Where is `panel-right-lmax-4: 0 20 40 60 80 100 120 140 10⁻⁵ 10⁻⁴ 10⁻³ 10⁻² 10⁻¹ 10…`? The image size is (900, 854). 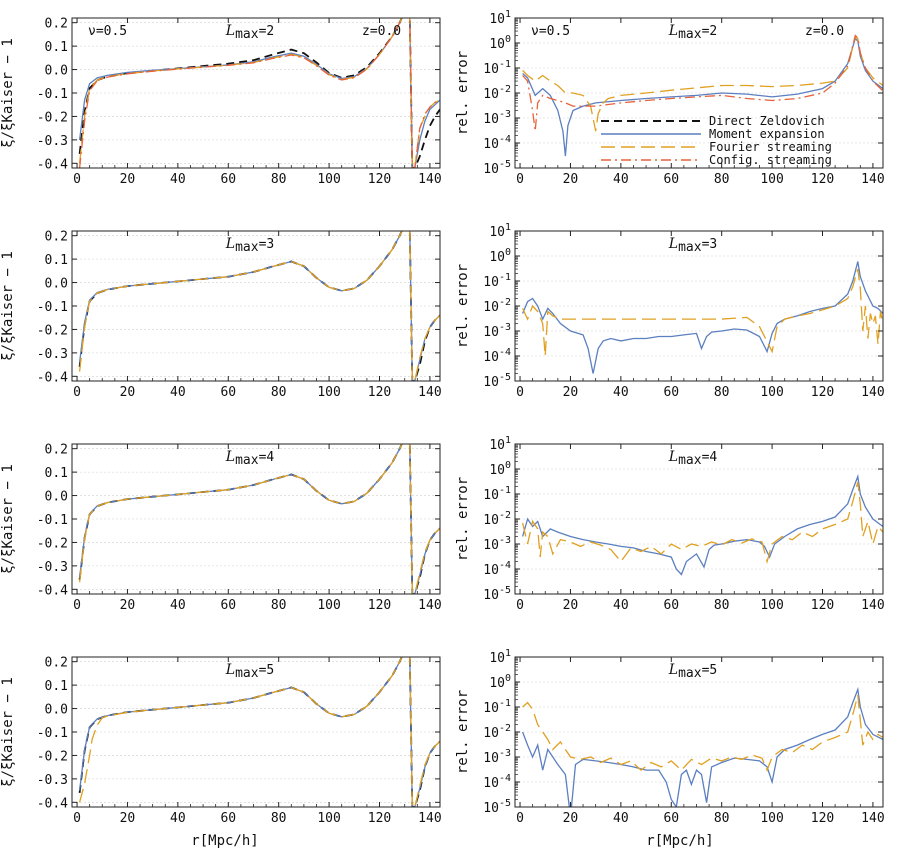 panel-right-lmax-4: 0 20 40 60 80 100 120 140 10⁻⁵ 10⁻⁴ 10⁻³ 10⁻² 10⁻¹ 10… is located at coordinates (670, 524).